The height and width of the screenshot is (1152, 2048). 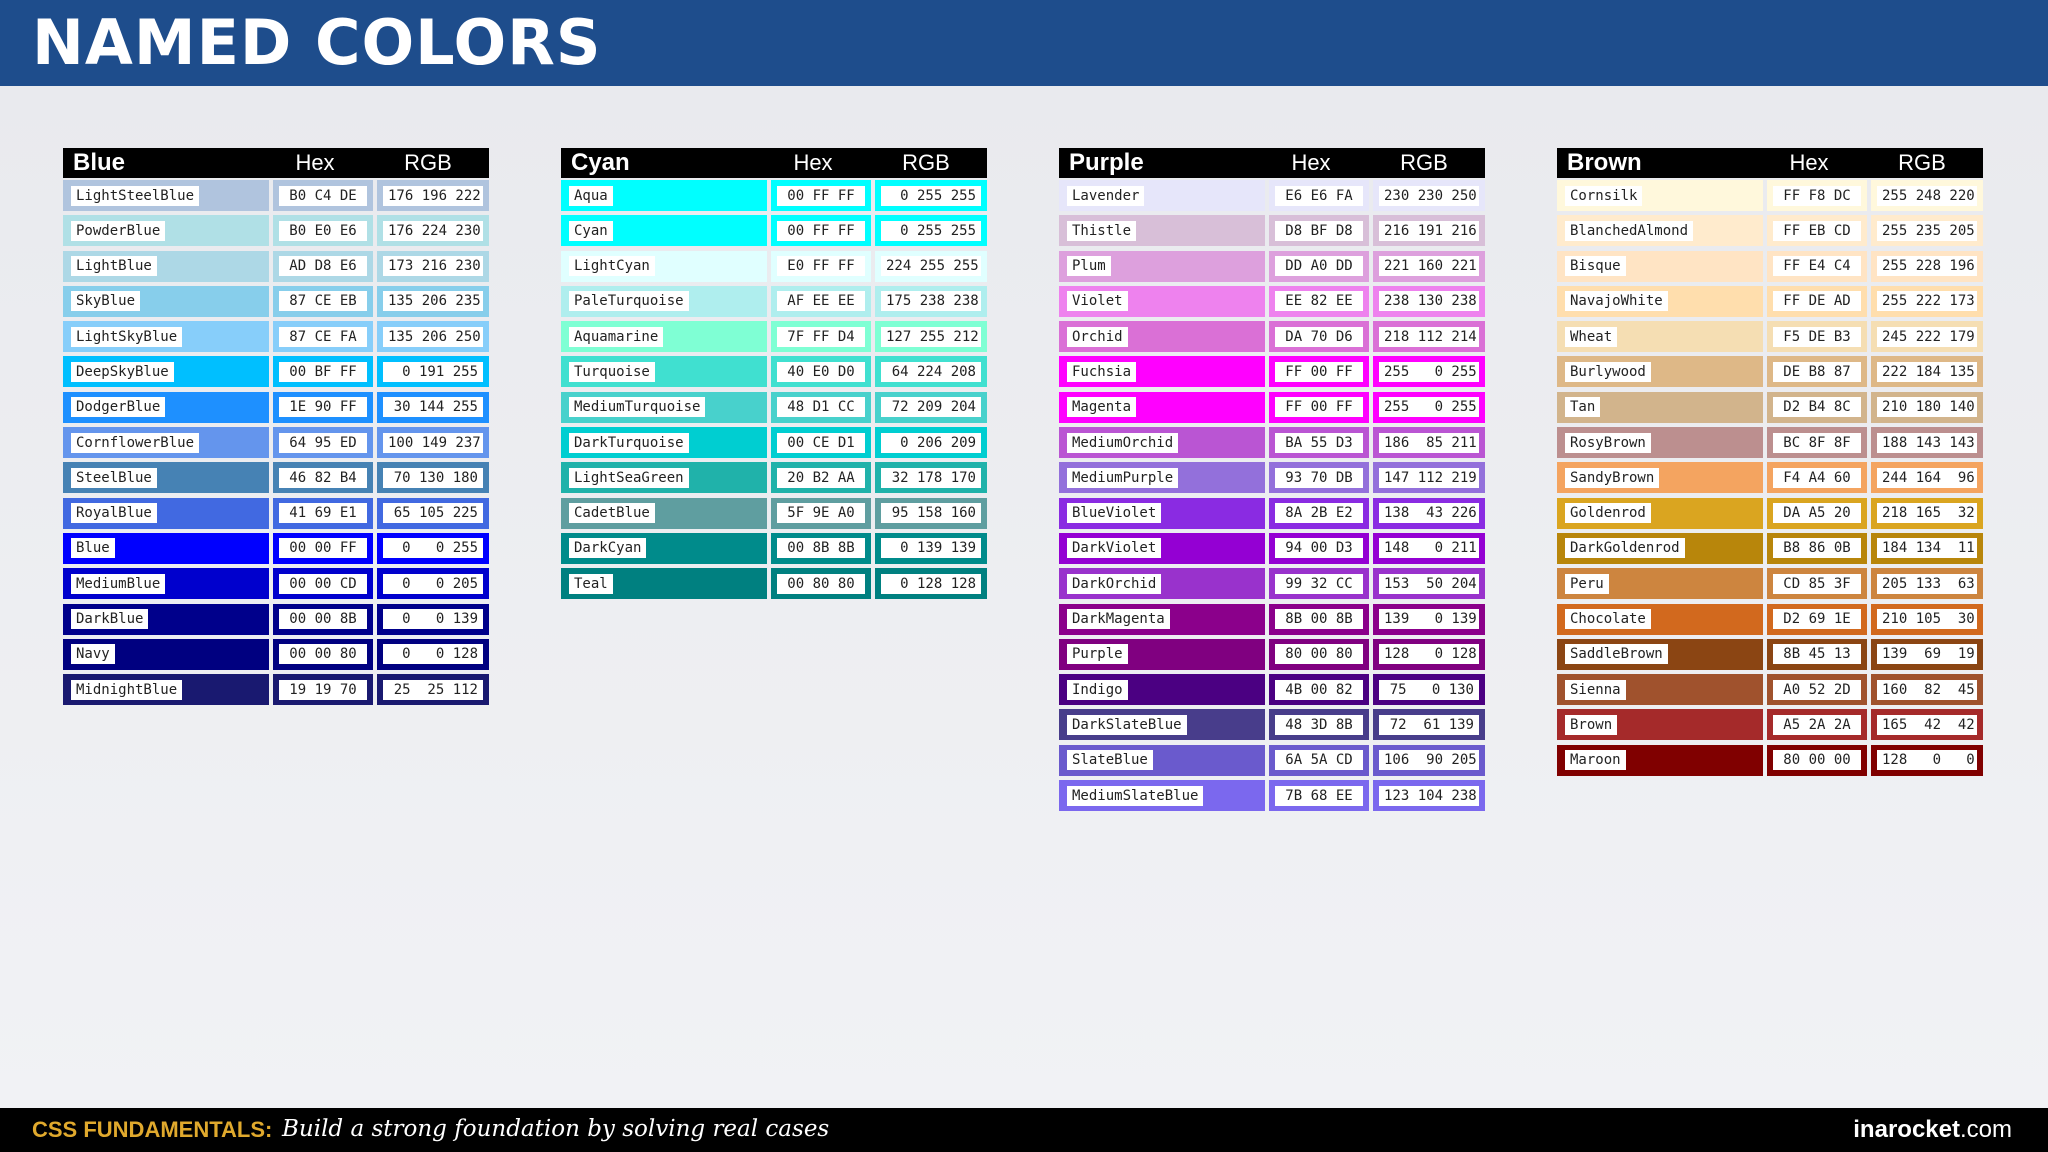 What do you see at coordinates (931, 195) in the screenshot?
I see `rgb-value: 0 255 255` at bounding box center [931, 195].